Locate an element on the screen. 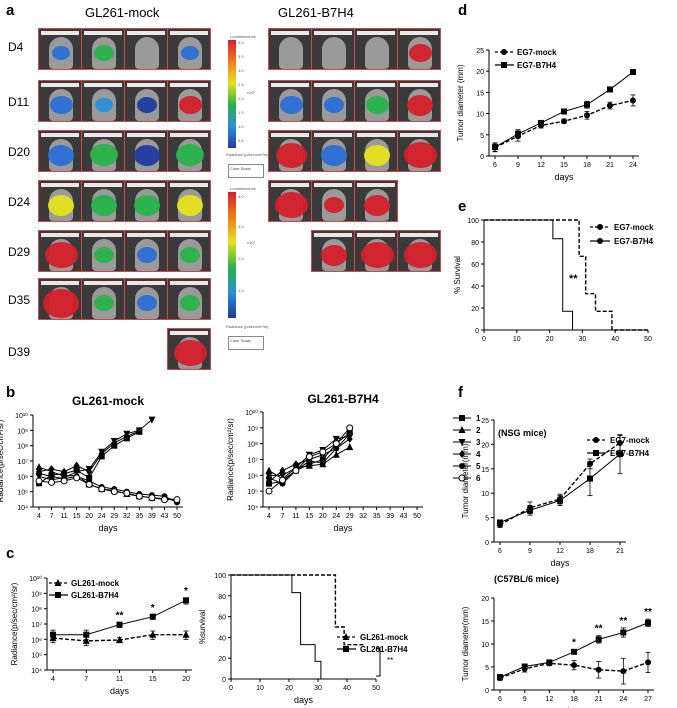  y-axis-label: Tumor diameter (mm) is located at coordinates (460, 102).